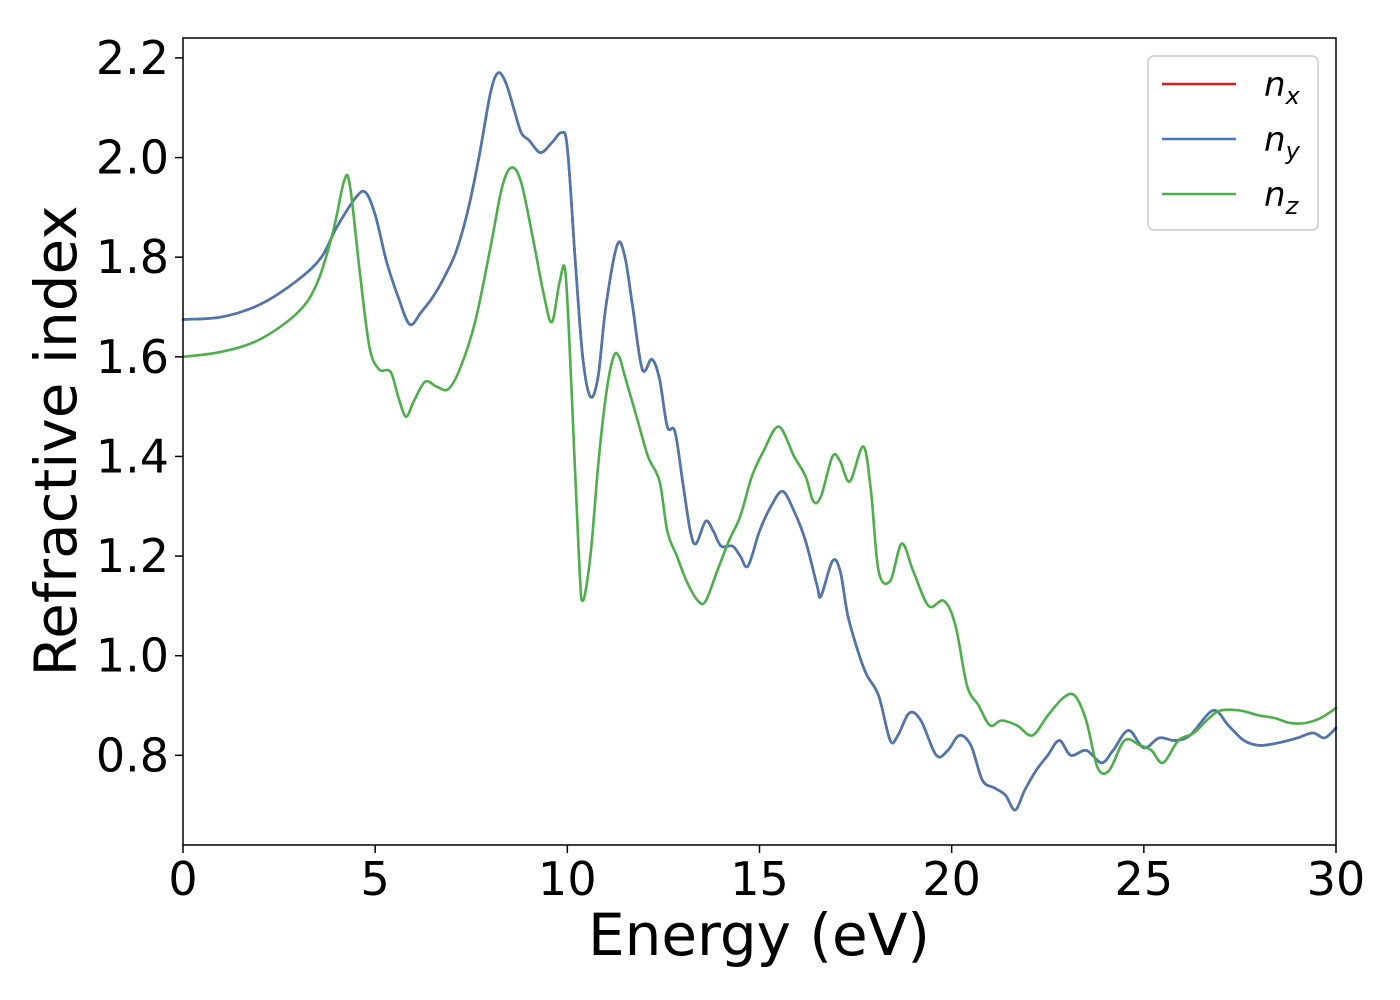  I want to click on legend-entries: nx ny nz, so click(1231, 142).